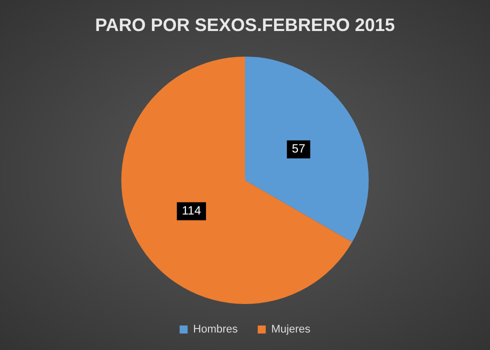 The height and width of the screenshot is (350, 490). What do you see at coordinates (291, 330) in the screenshot?
I see `legend-label: Mujeres` at bounding box center [291, 330].